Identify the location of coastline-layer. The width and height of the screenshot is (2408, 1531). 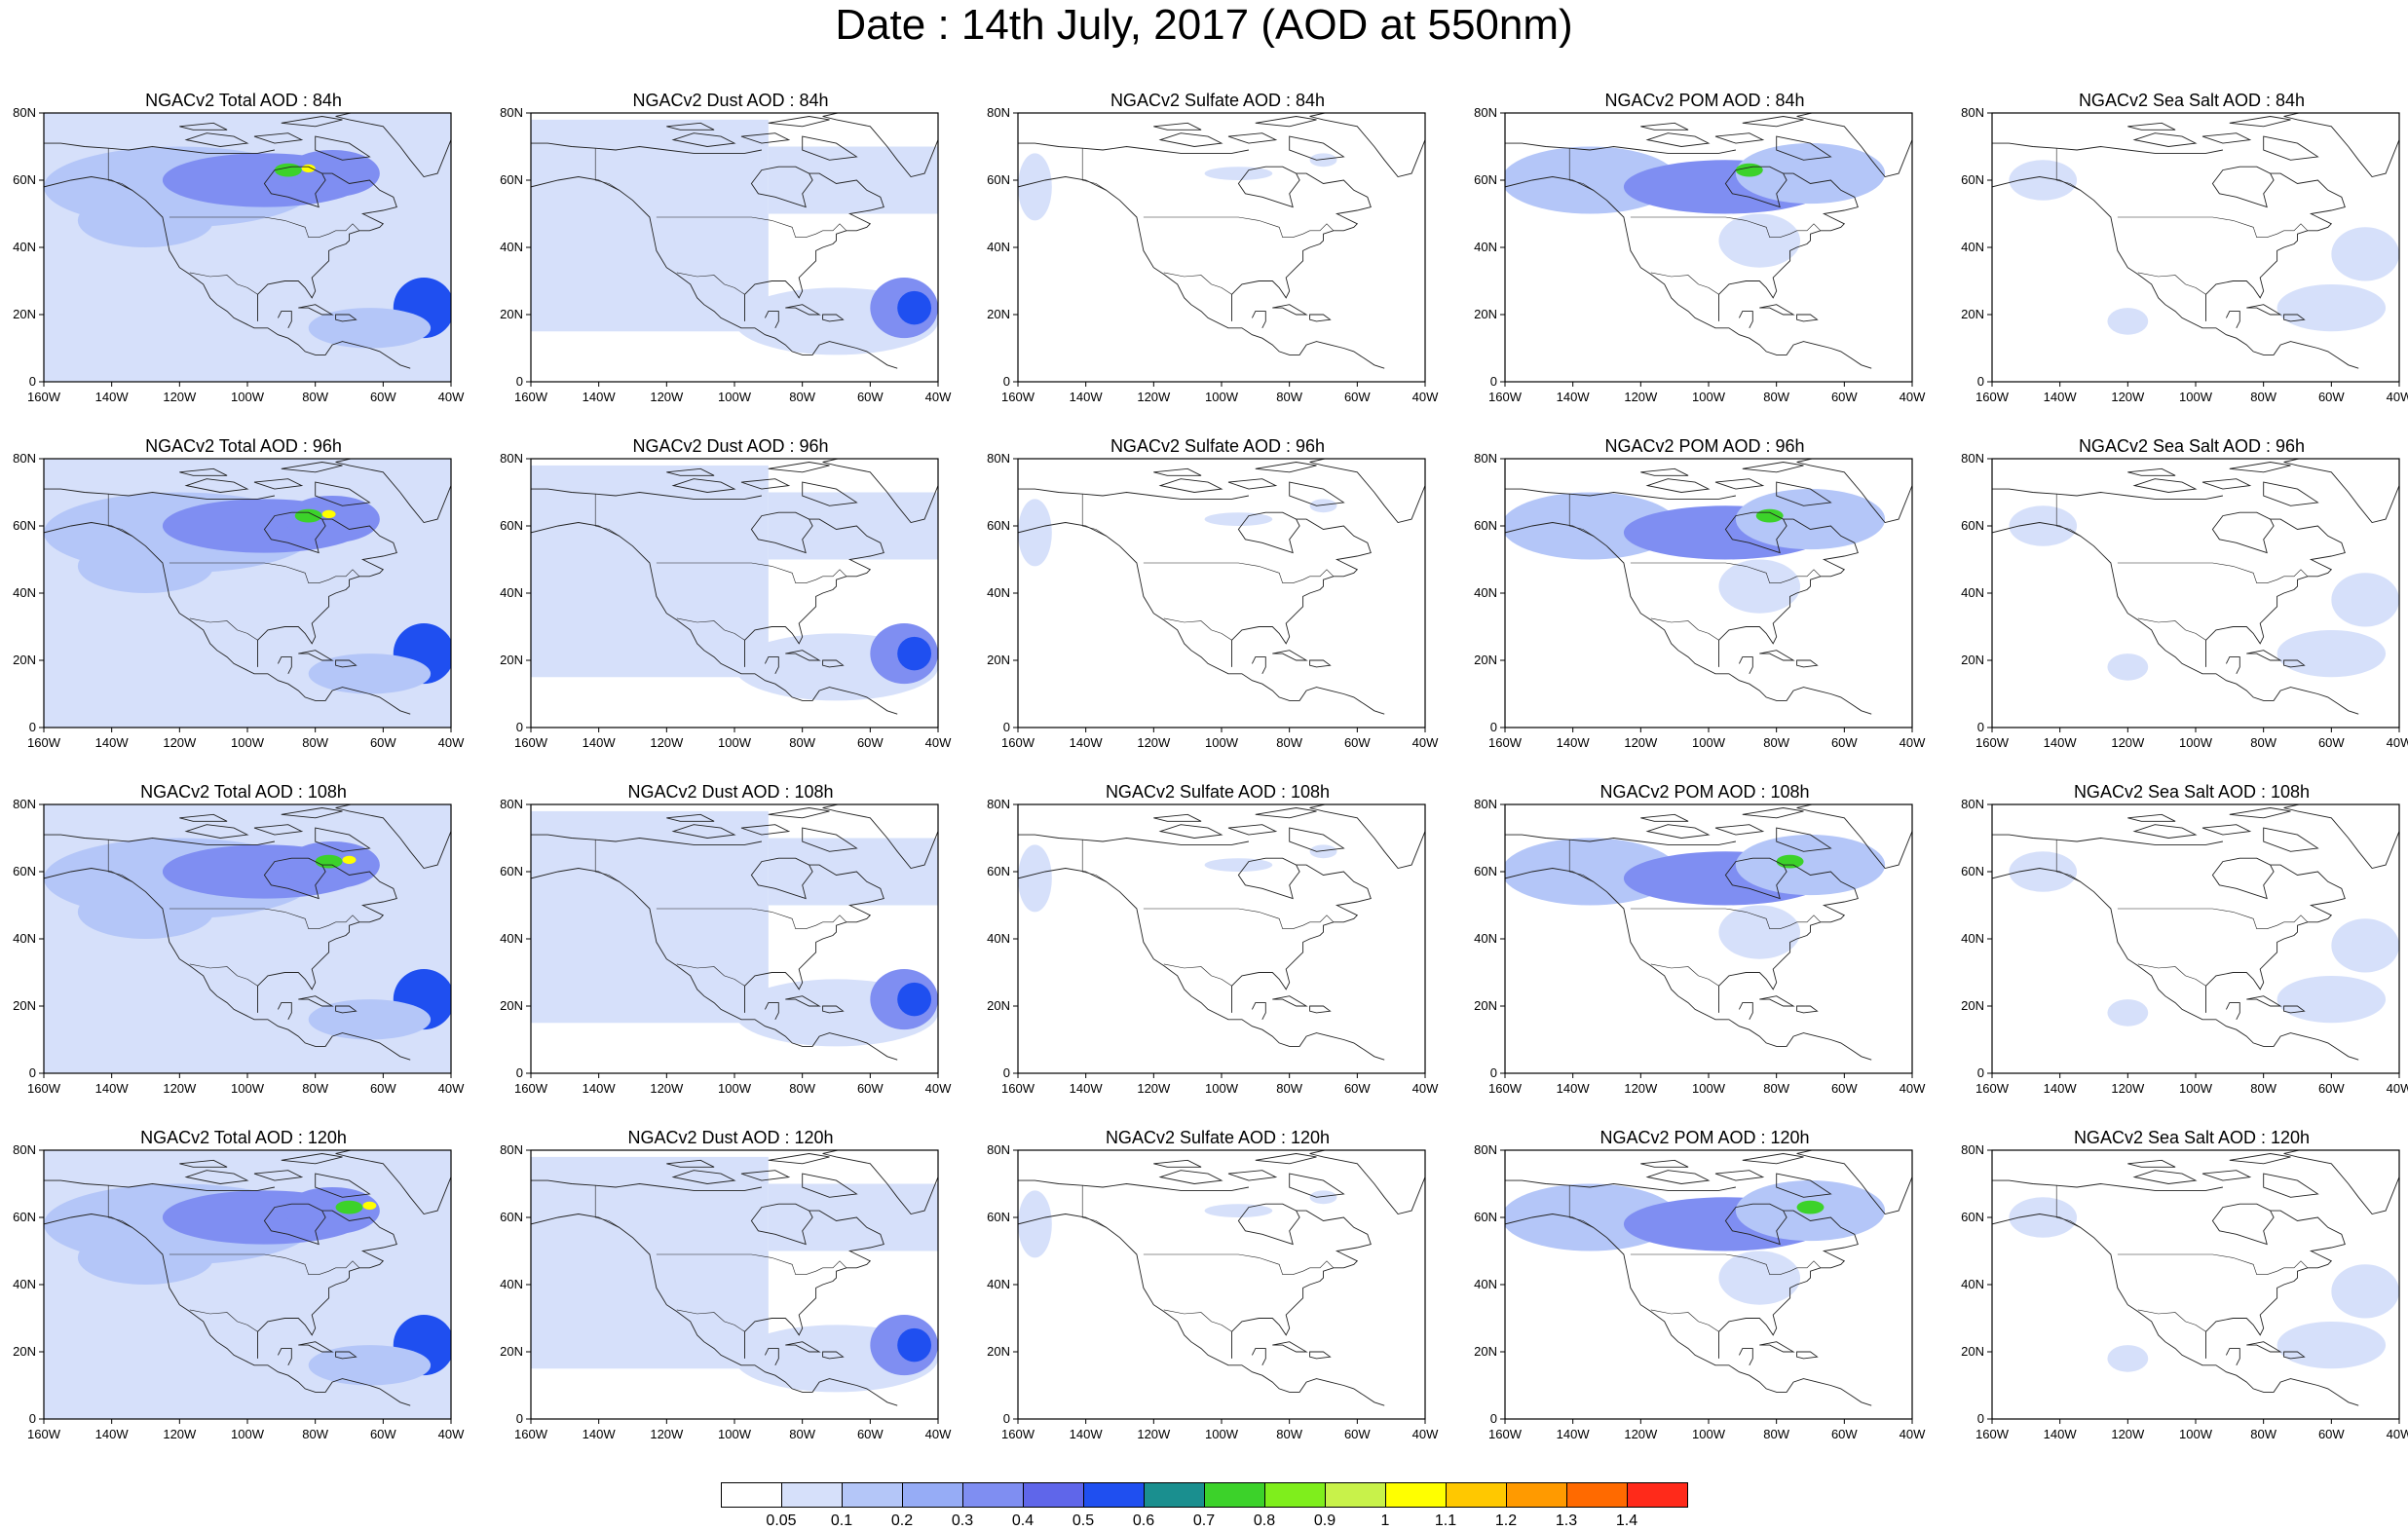
(734, 932).